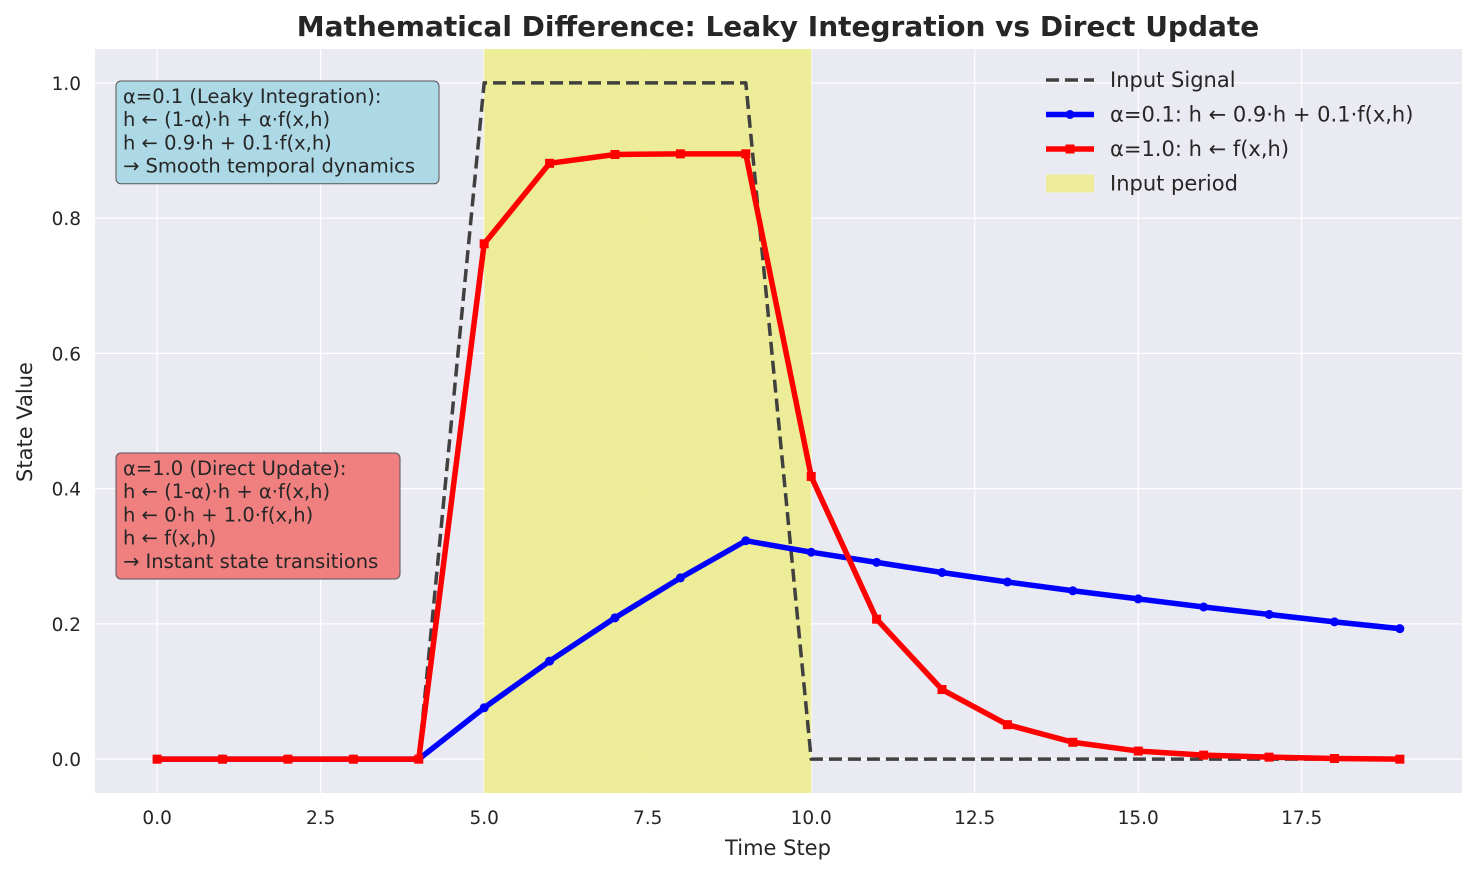 The width and height of the screenshot is (1476, 875). What do you see at coordinates (1070, 183) in the screenshot?
I see `legend-swatch-region` at bounding box center [1070, 183].